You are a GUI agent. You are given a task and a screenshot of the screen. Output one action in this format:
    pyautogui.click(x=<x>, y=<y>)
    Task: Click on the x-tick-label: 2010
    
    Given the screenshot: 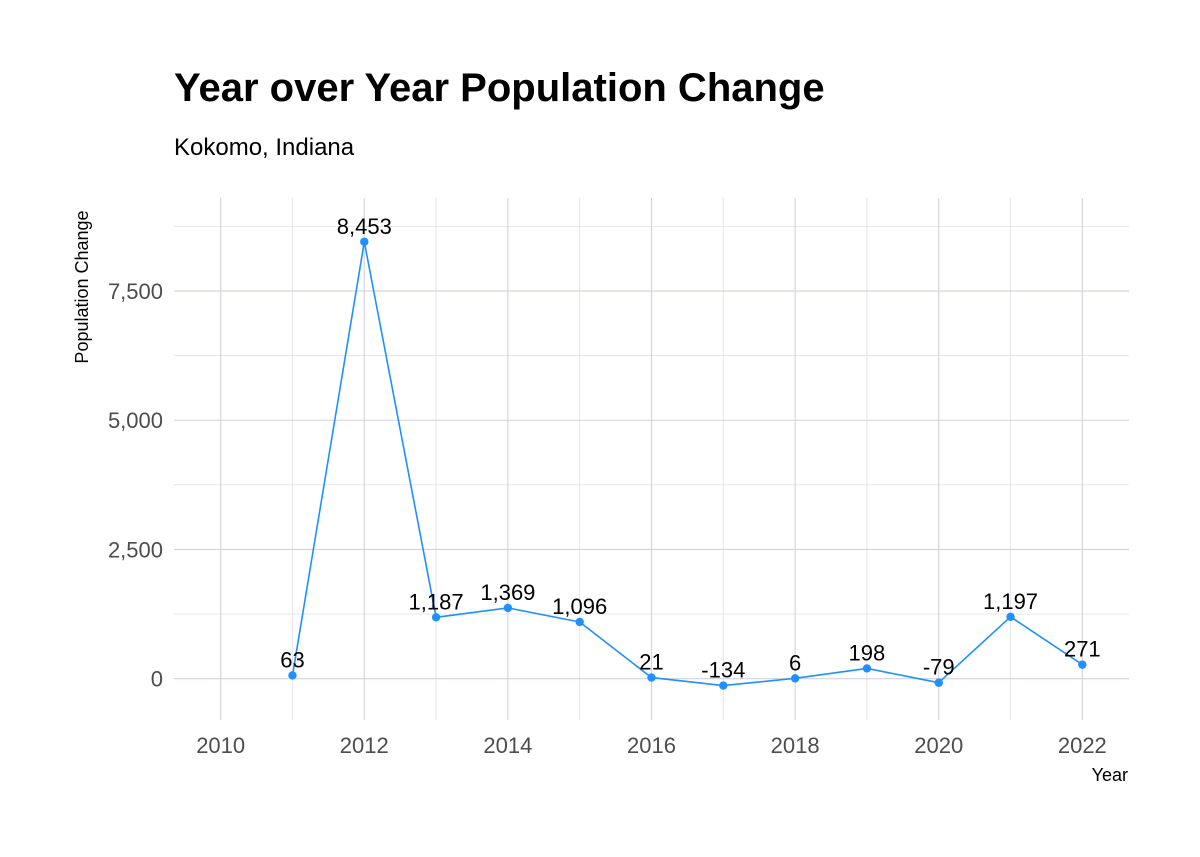 What is the action you would take?
    pyautogui.click(x=220, y=745)
    